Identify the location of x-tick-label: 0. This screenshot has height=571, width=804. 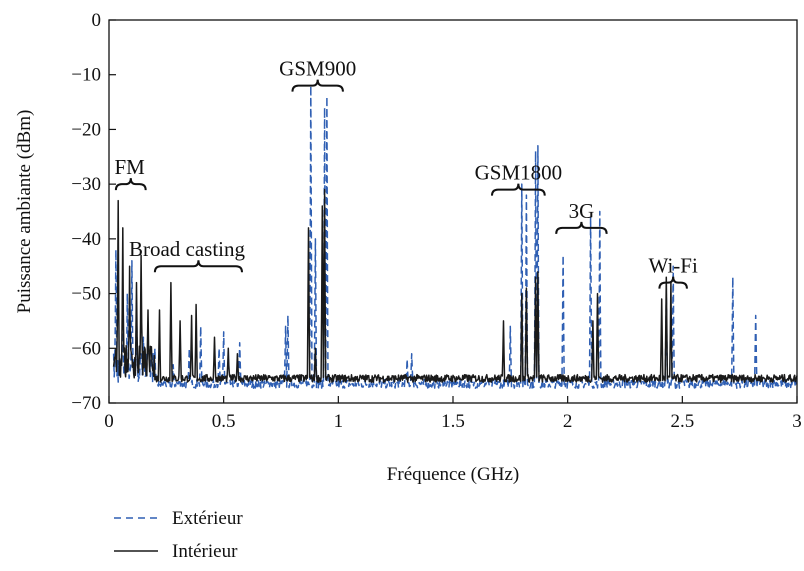
(109, 421).